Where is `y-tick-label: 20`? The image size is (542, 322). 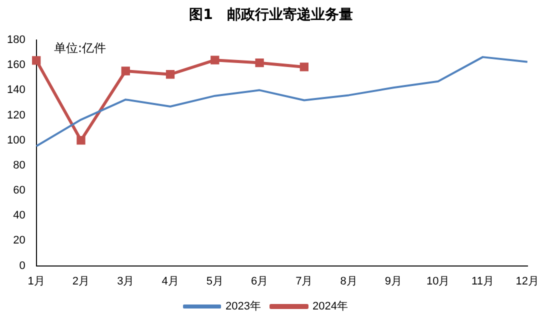
y-tick-label: 20 is located at coordinates (19, 240).